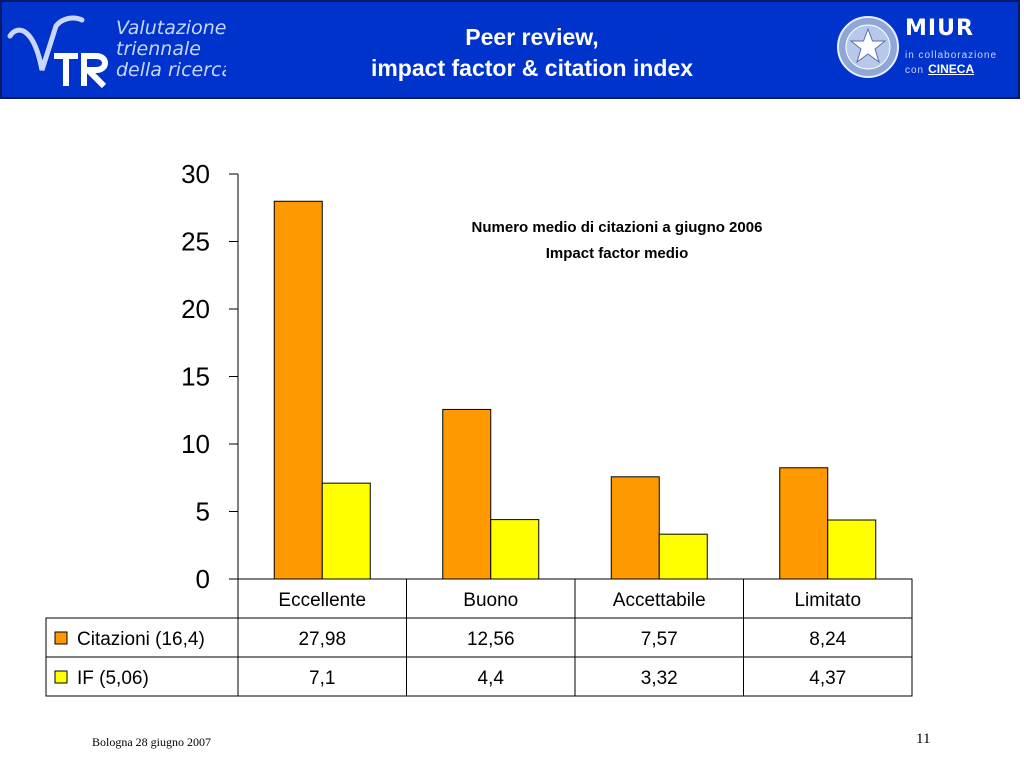  Describe the element at coordinates (113, 678) in the screenshot. I see `legend-label-if: IF (5,06)` at that location.